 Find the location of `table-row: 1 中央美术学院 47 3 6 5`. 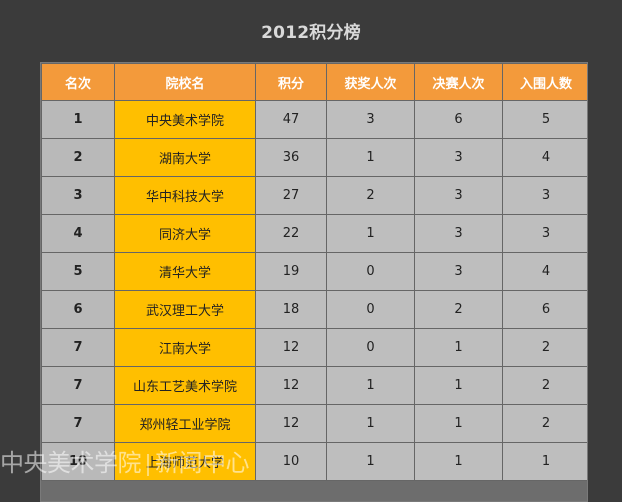

table-row: 1 中央美术学院 47 3 6 5 is located at coordinates (314, 119).